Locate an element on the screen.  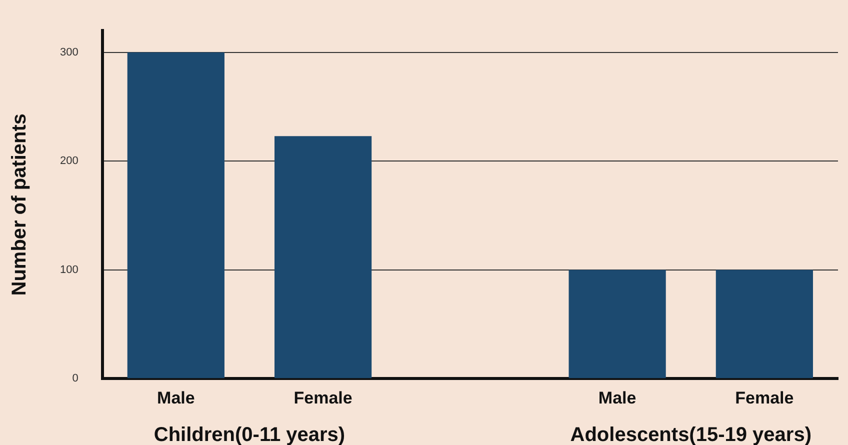
y-tick-label: 200 is located at coordinates (69, 161).